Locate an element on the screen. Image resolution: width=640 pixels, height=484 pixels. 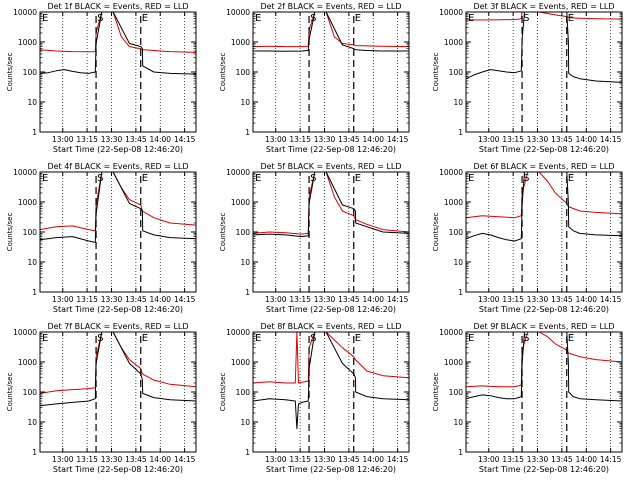
panel-title: Det 2f BLACK = Events, RED = LLD is located at coordinates (330, 6).